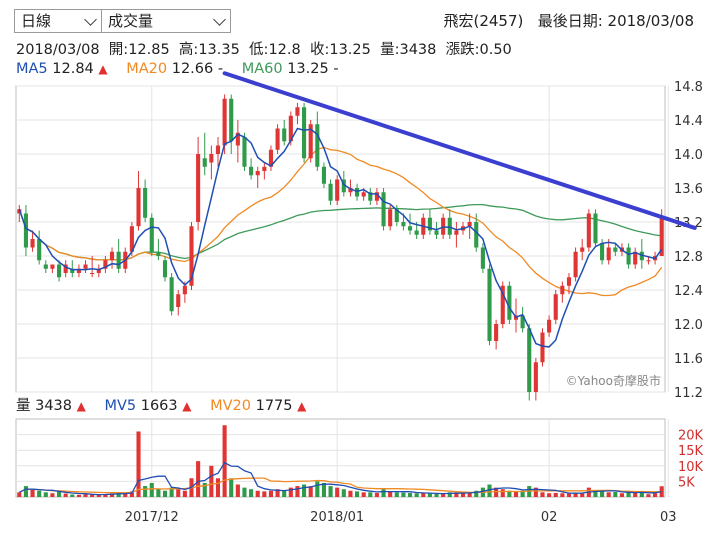  Describe the element at coordinates (290, 69) in the screenshot. I see `ma60-legend: MA60 13.25 -` at that location.